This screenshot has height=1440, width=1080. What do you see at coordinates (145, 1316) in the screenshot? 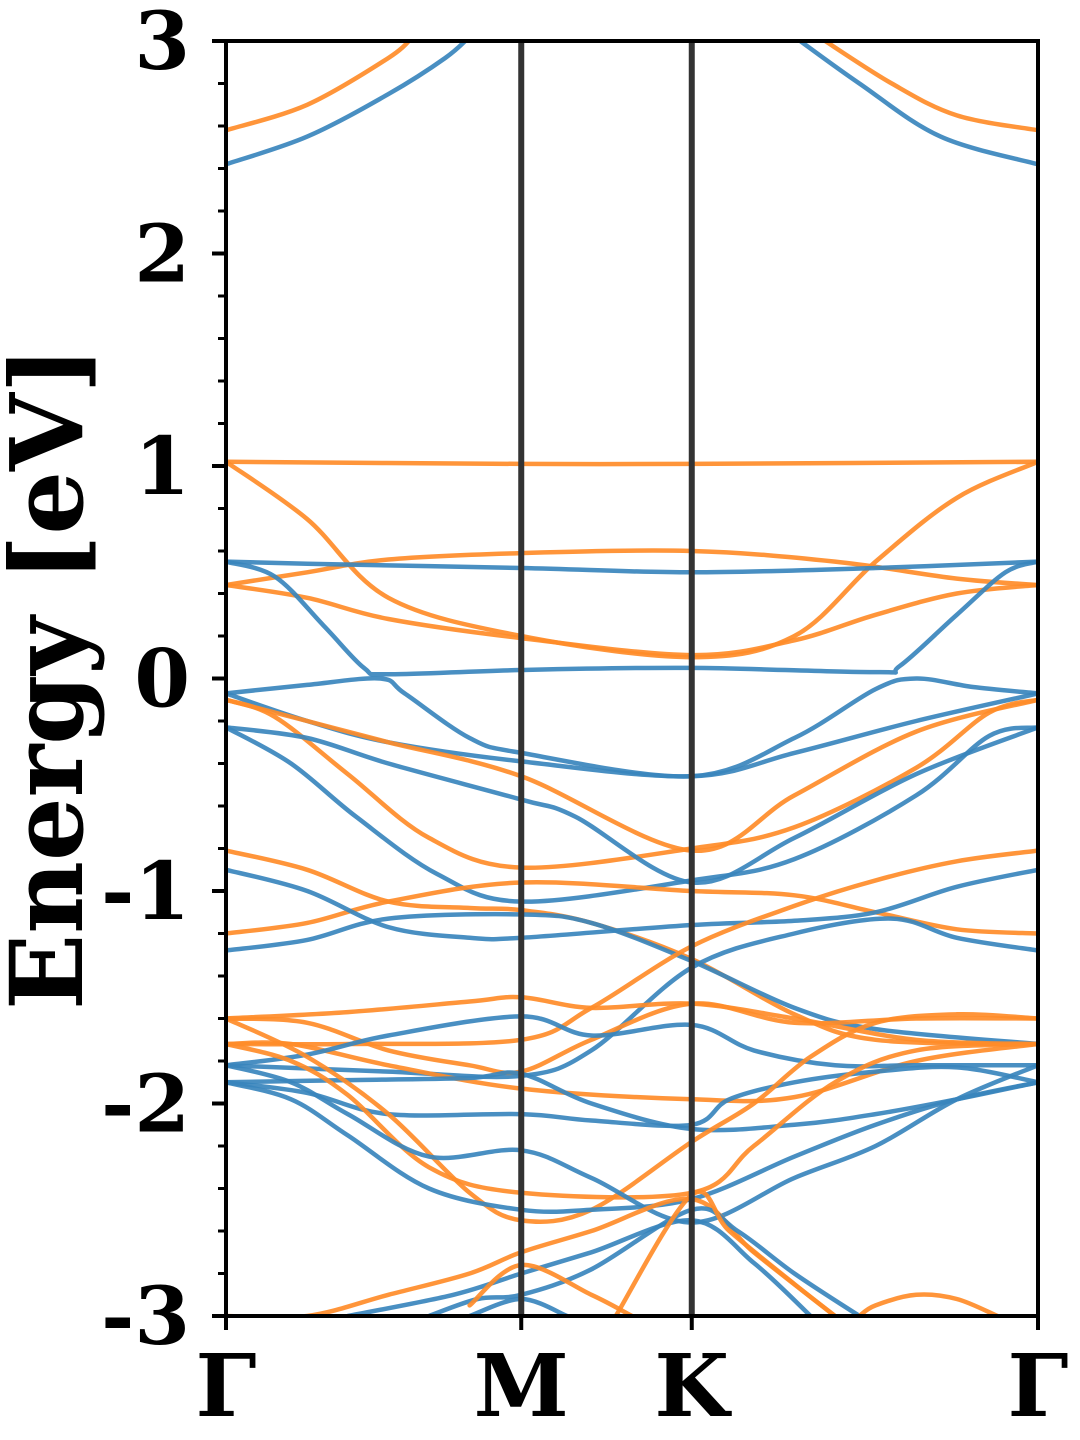
I see `y-tick-label: -3` at bounding box center [145, 1316].